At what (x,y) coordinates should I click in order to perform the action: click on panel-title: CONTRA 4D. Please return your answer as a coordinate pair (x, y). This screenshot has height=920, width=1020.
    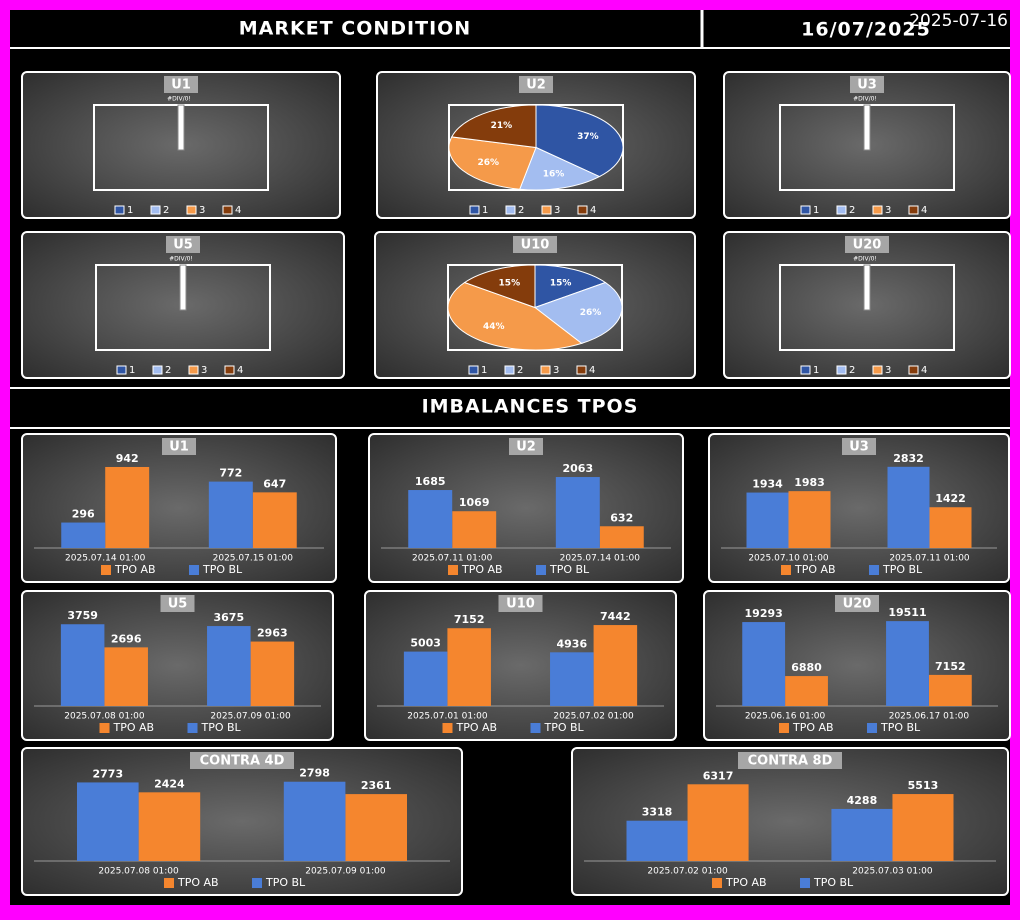
    Looking at the image, I should click on (242, 761).